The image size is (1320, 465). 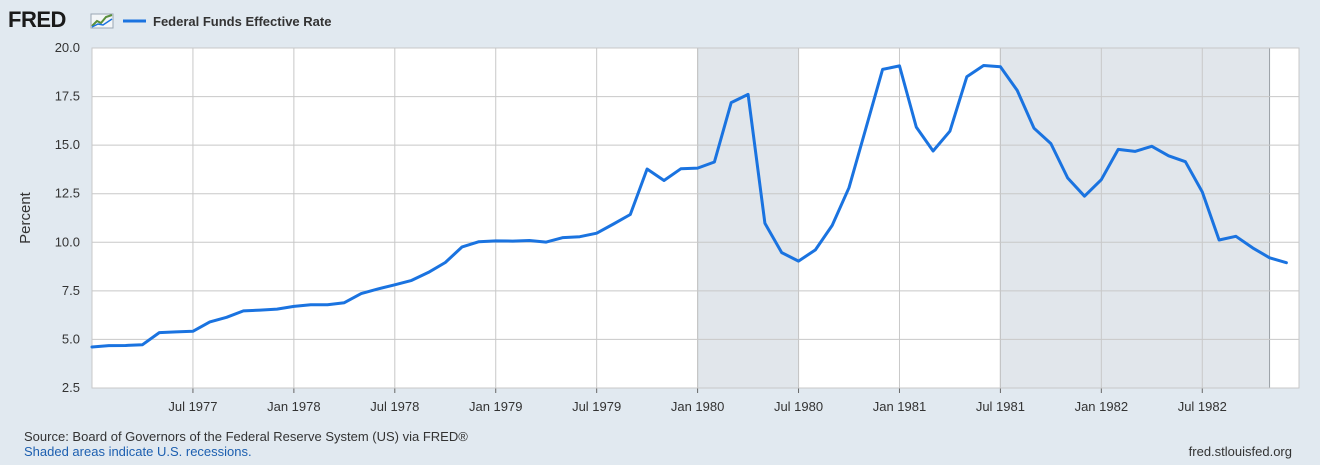 What do you see at coordinates (102, 21) in the screenshot?
I see `fred-chart-icon` at bounding box center [102, 21].